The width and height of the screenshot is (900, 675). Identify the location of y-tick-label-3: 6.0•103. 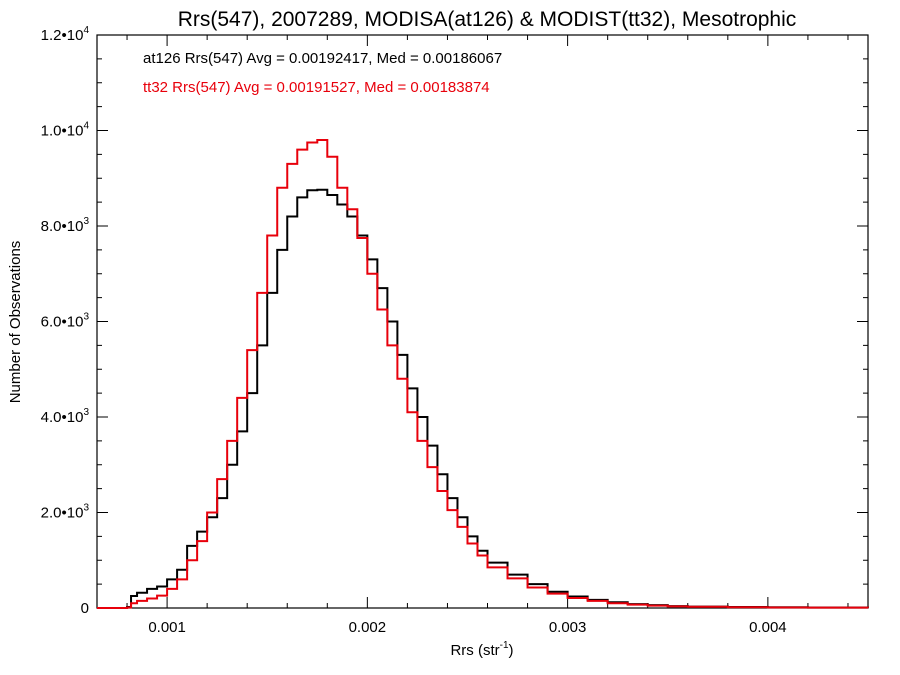
(65, 321).